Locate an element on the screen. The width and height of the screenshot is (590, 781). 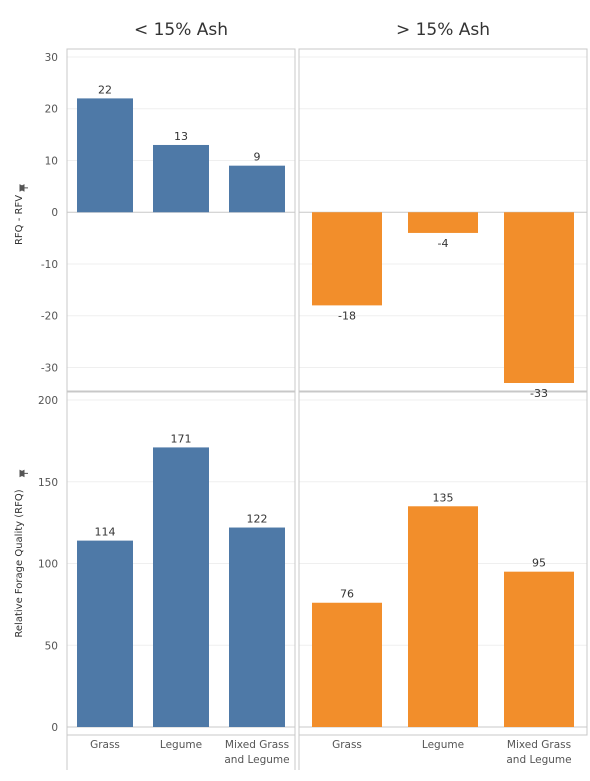
column-header: > 15% Ash is located at coordinates (443, 30).